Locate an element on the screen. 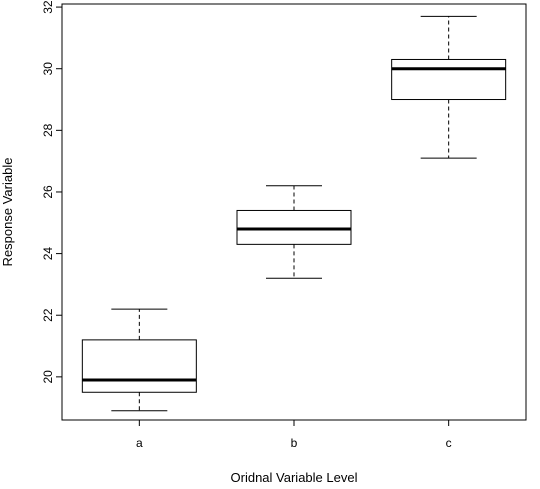 This screenshot has width=540, height=489. x-tick-label-c: c is located at coordinates (449, 443).